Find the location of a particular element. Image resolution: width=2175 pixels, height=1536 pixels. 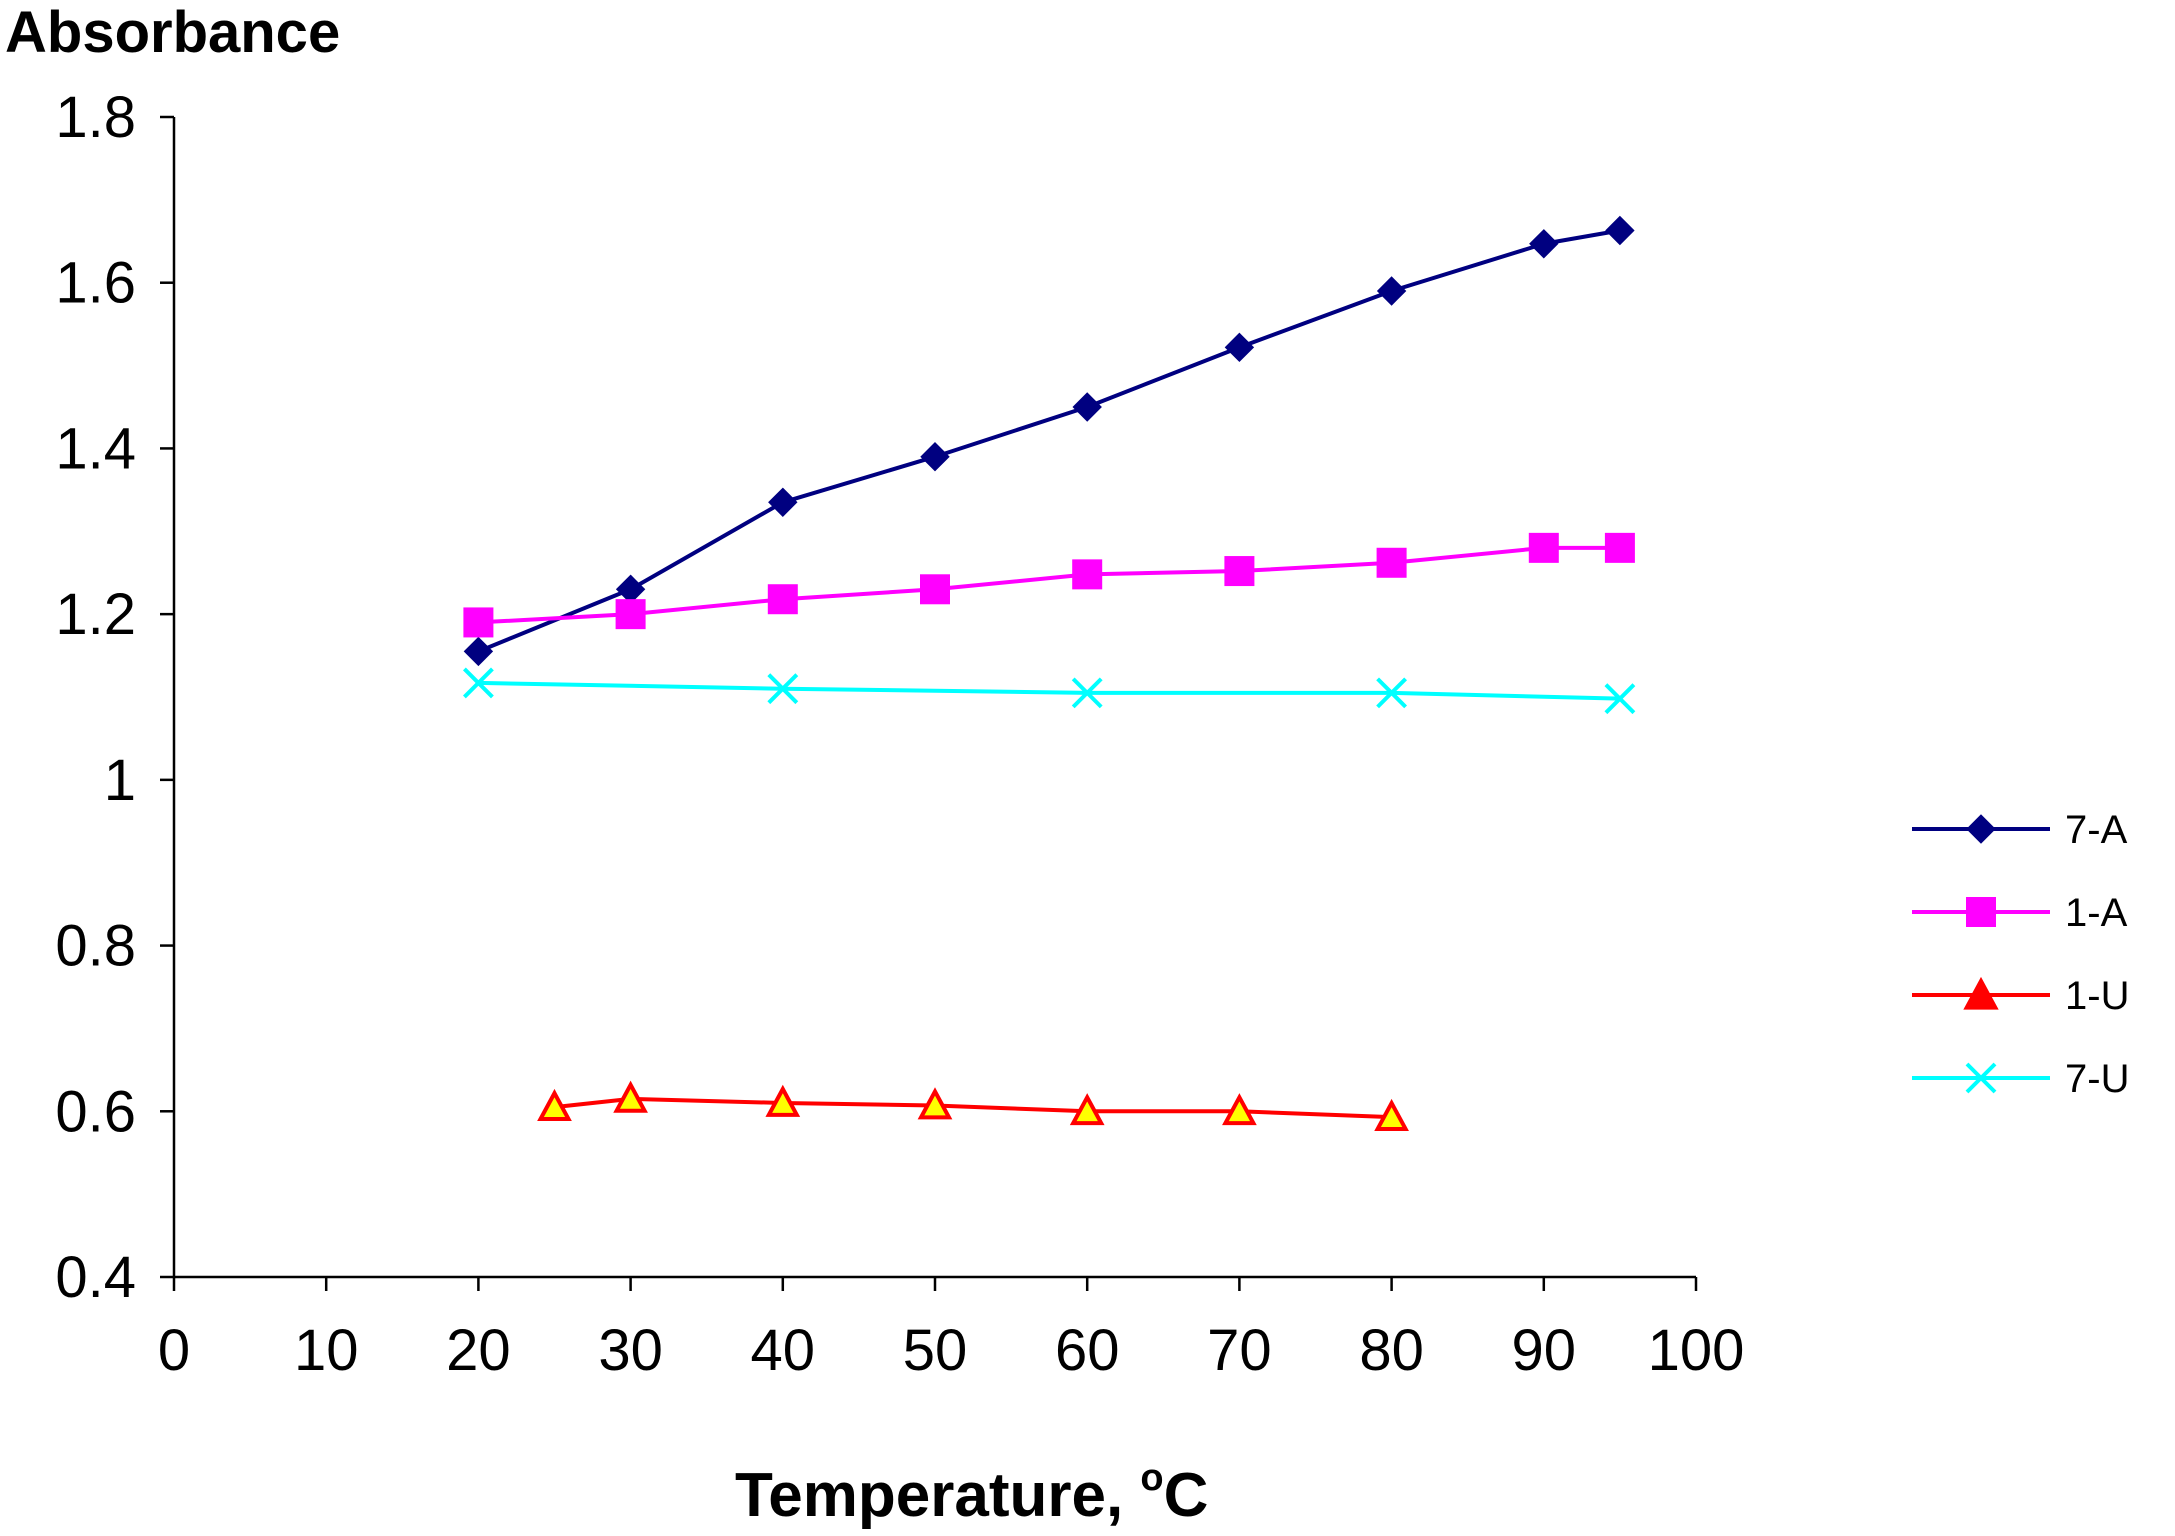

x-tick-label: 10 is located at coordinates (326, 1350).